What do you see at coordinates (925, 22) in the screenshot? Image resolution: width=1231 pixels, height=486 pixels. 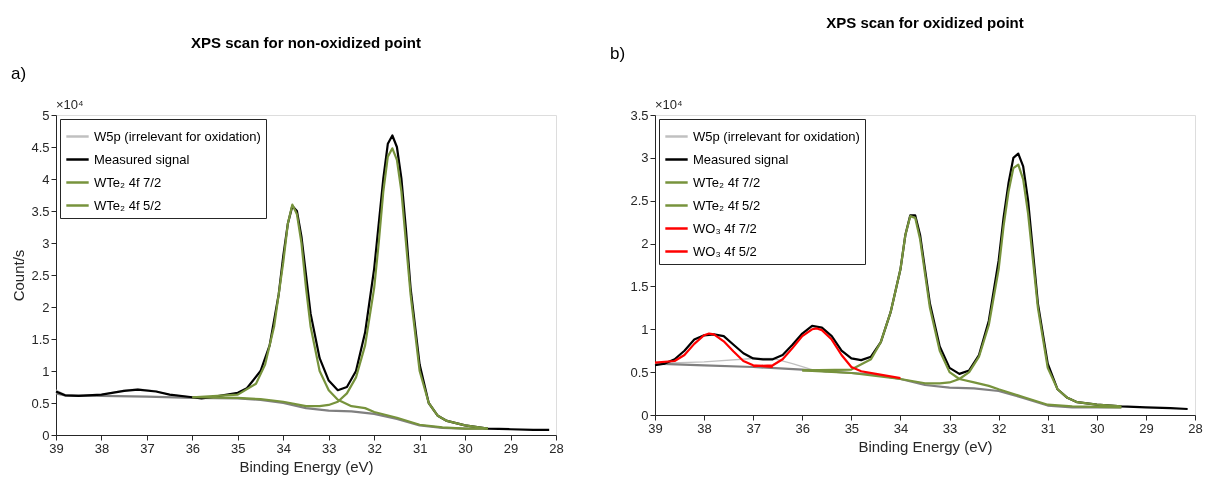 I see `chart-title: XPS scan for oxidized point` at bounding box center [925, 22].